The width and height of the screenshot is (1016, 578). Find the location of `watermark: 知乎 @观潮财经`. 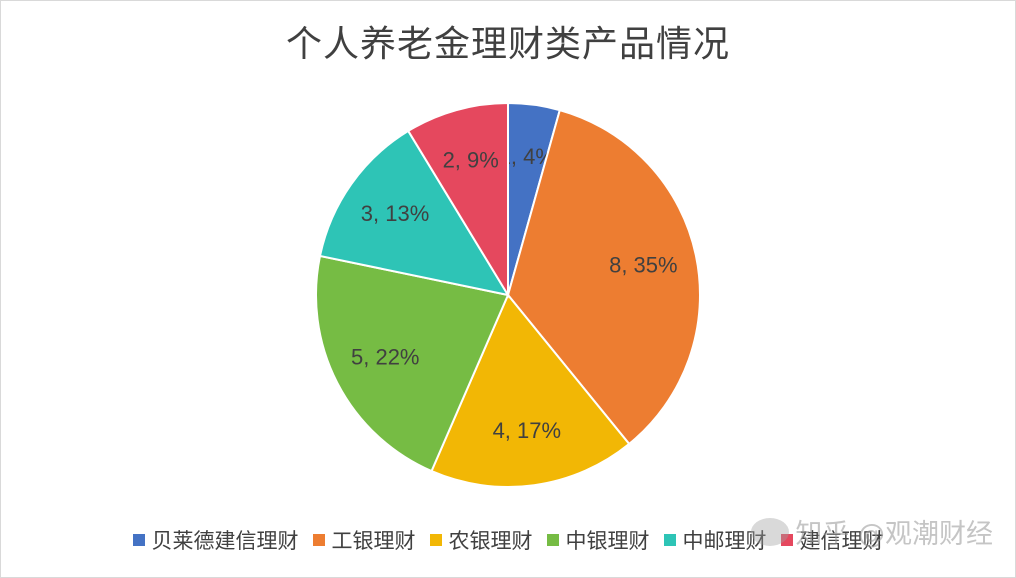

watermark: 知乎 @观潮财经 is located at coordinates (872, 531).